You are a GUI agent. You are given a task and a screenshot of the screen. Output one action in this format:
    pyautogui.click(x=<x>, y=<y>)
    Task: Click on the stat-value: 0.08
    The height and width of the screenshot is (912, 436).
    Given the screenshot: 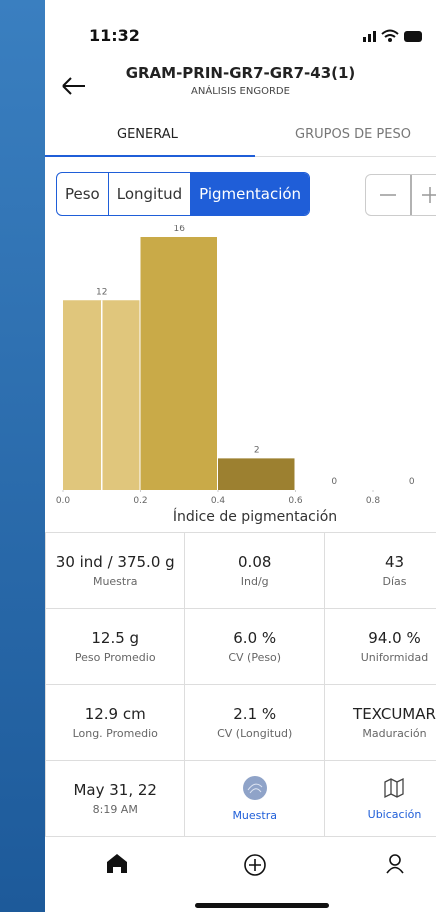 What is the action you would take?
    pyautogui.click(x=255, y=562)
    